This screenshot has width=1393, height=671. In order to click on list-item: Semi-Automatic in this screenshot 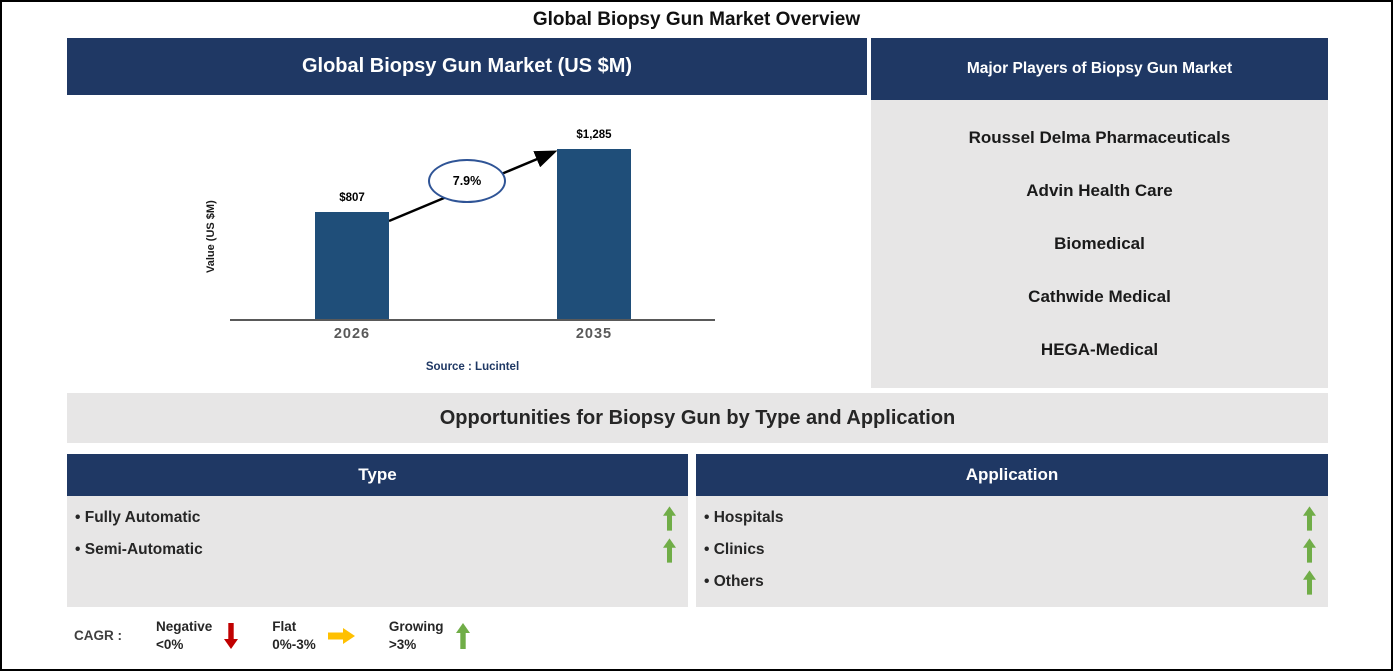, I will do `click(375, 550)`.